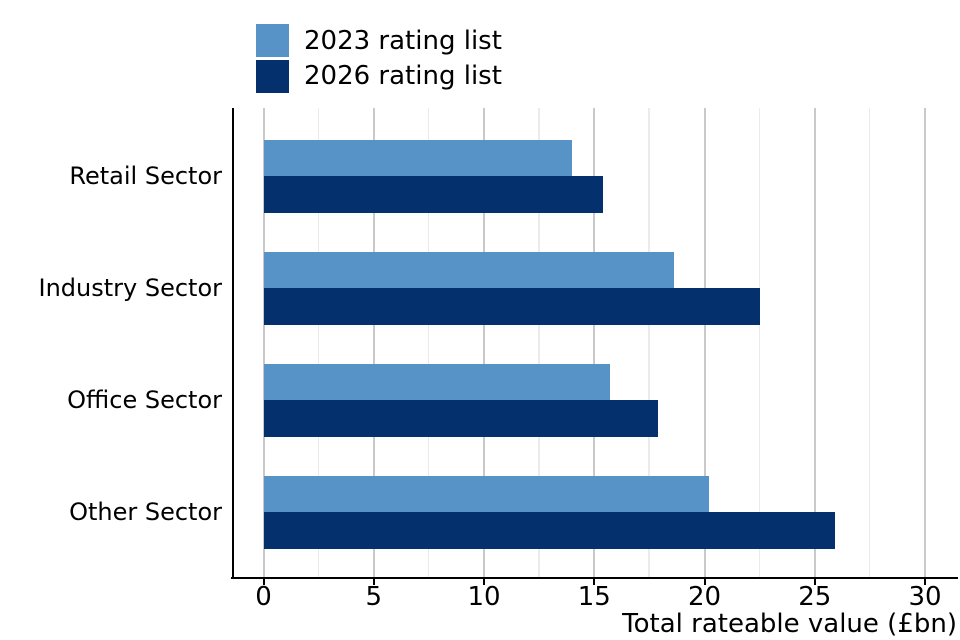  What do you see at coordinates (232, 343) in the screenshot?
I see `y-axis-line` at bounding box center [232, 343].